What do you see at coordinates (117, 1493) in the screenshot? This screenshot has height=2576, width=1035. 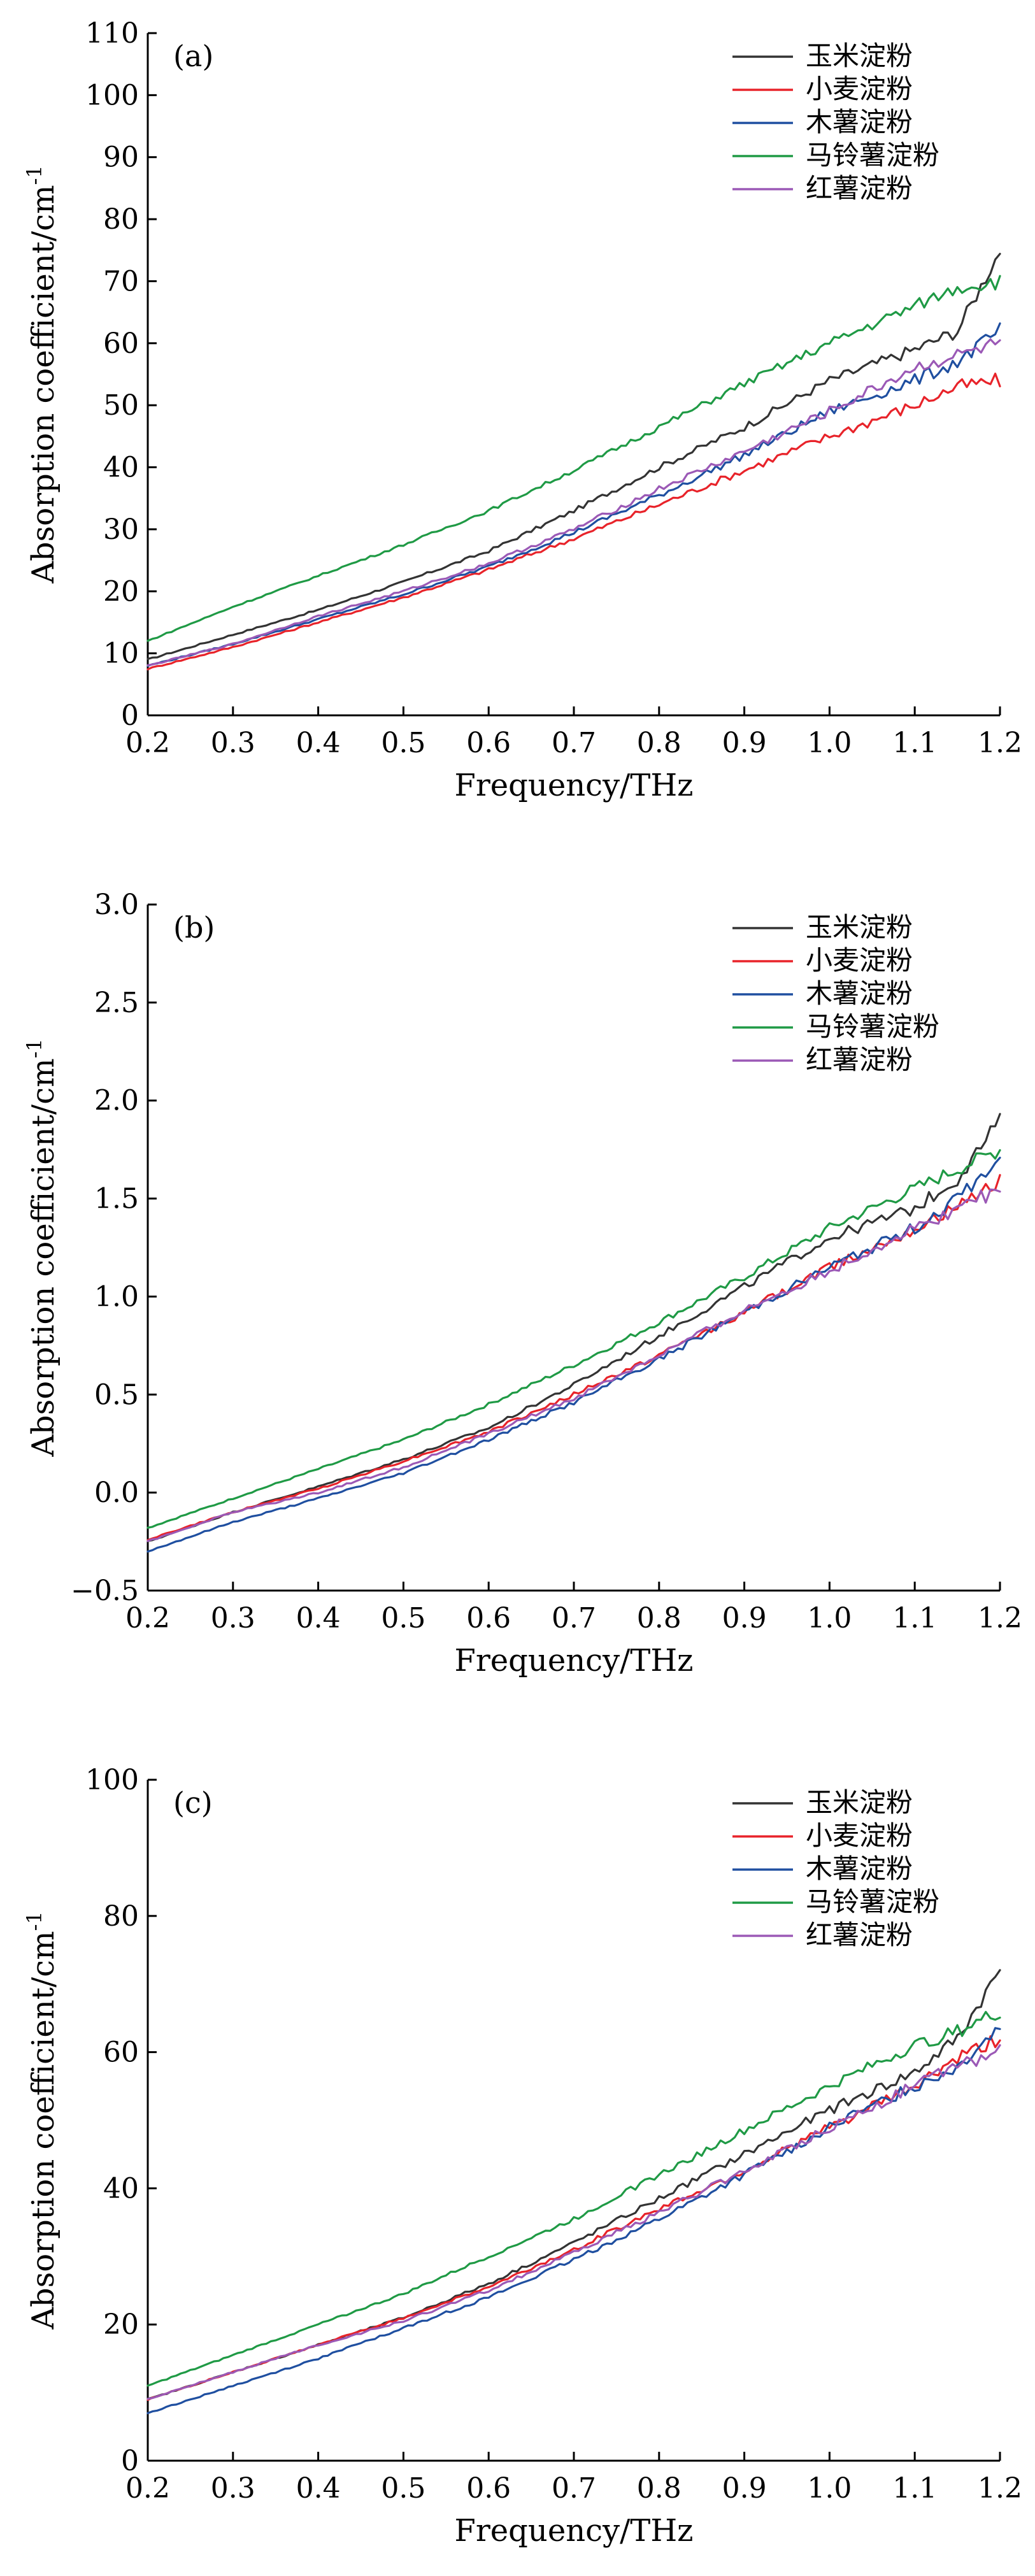 I see `y-tick-label: 0.0` at bounding box center [117, 1493].